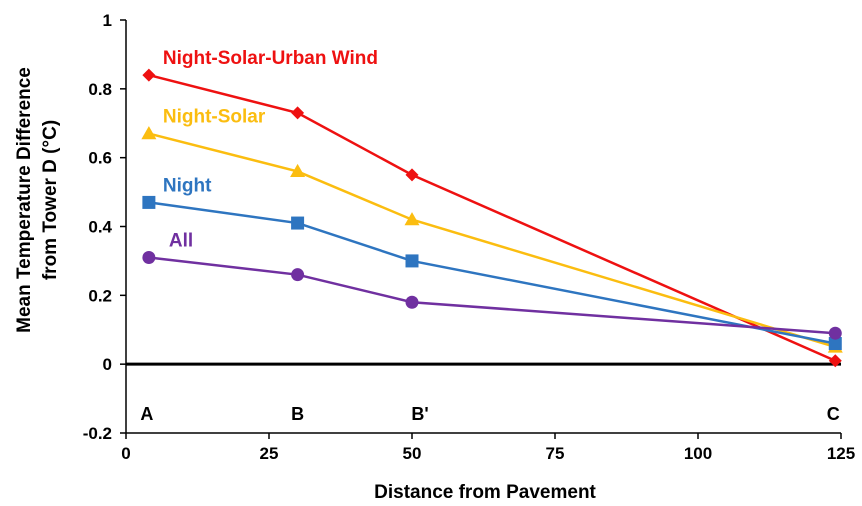 This screenshot has height=506, width=862. What do you see at coordinates (100, 295) in the screenshot?
I see `y-tick-label: 0.2` at bounding box center [100, 295].